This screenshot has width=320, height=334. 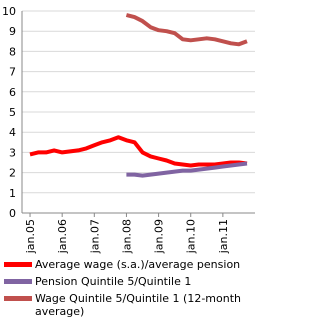 I want to click on y-tick-label: 8, so click(x=12, y=51).